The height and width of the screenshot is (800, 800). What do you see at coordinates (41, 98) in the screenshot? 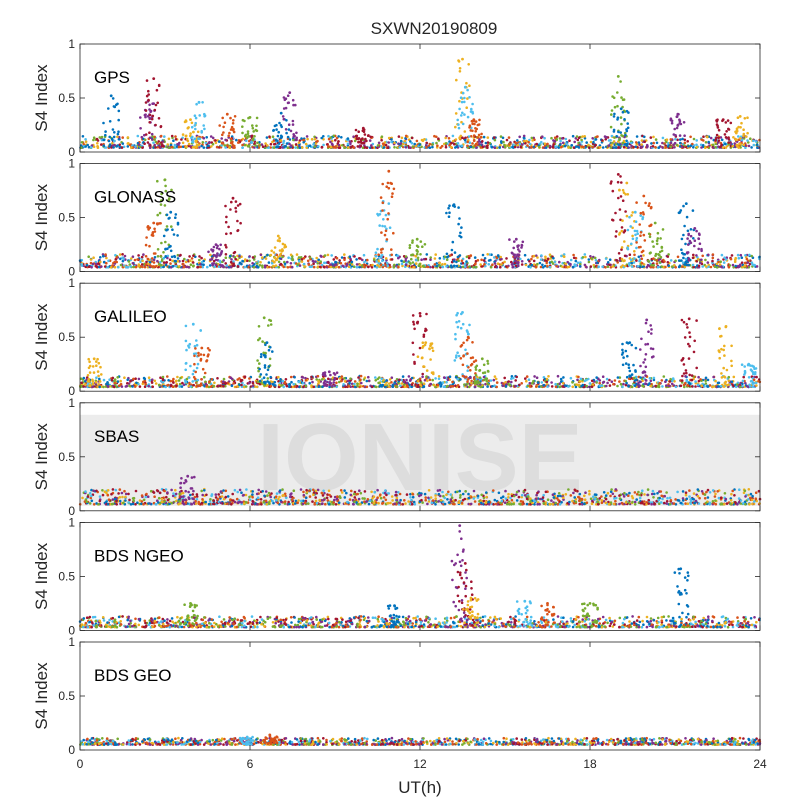
I see `y-axis-label: S4 Index` at bounding box center [41, 98].